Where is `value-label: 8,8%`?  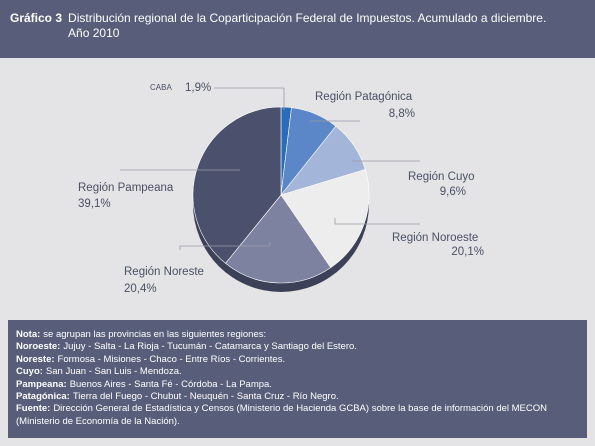
value-label: 8,8% is located at coordinates (402, 114).